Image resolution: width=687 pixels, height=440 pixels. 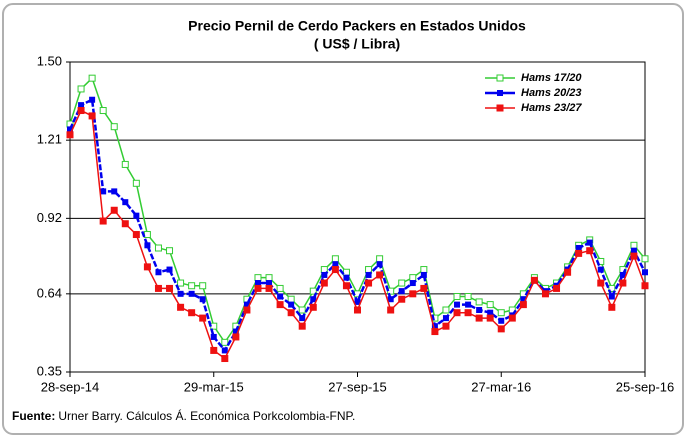 I want to click on y-tick-label: 1.21, so click(x=49, y=139).